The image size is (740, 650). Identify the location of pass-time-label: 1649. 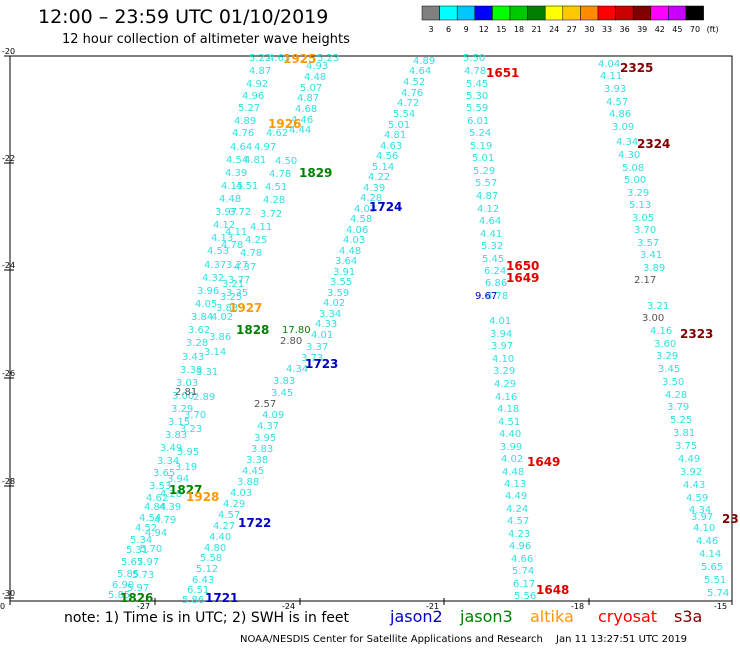
(522, 278).